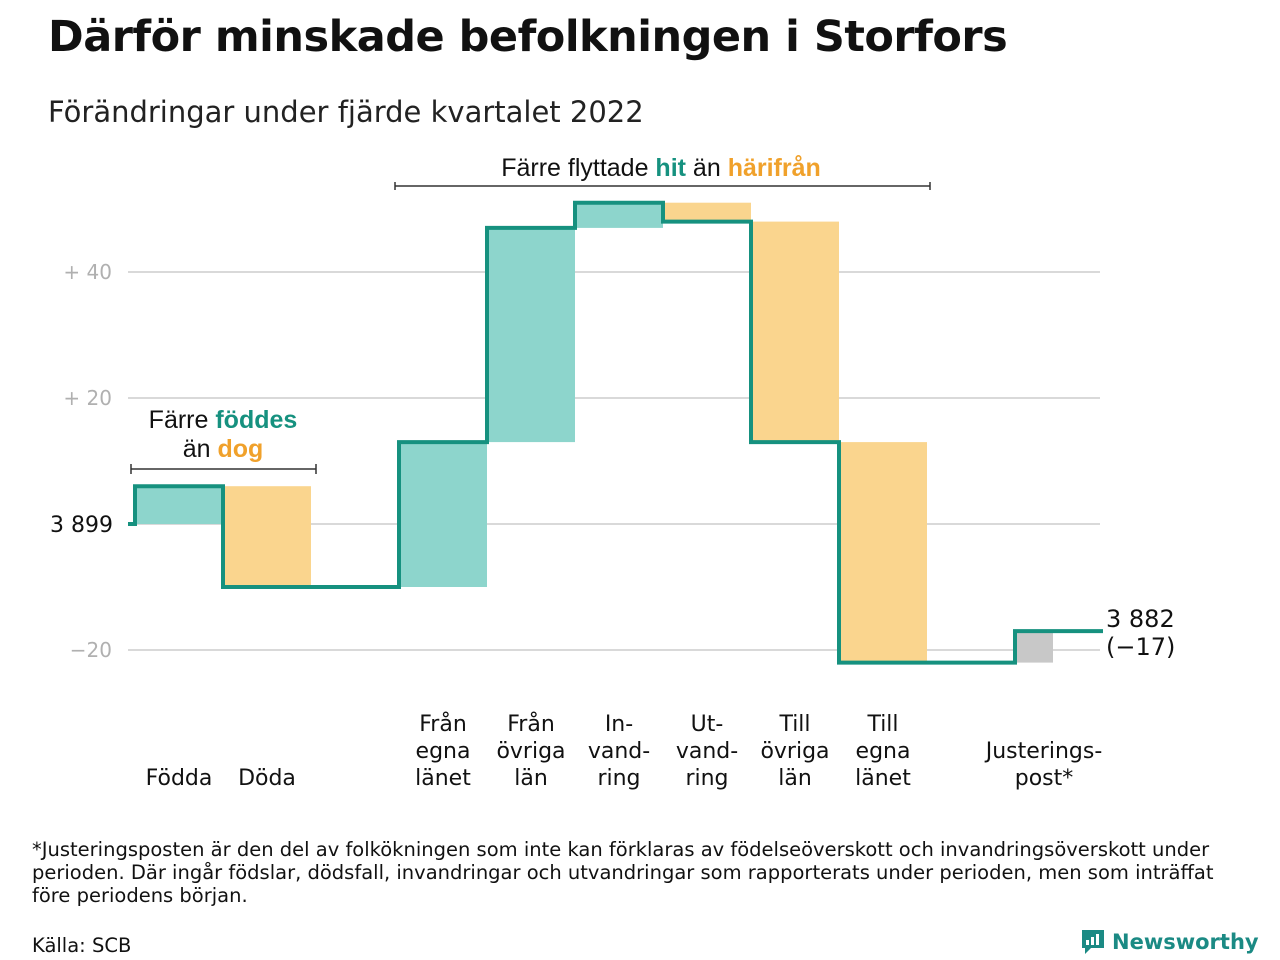 This screenshot has height=960, width=1280. Describe the element at coordinates (346, 112) in the screenshot. I see `chart-subtitle: Förändringar under fjärde kvartalet 2022` at that location.